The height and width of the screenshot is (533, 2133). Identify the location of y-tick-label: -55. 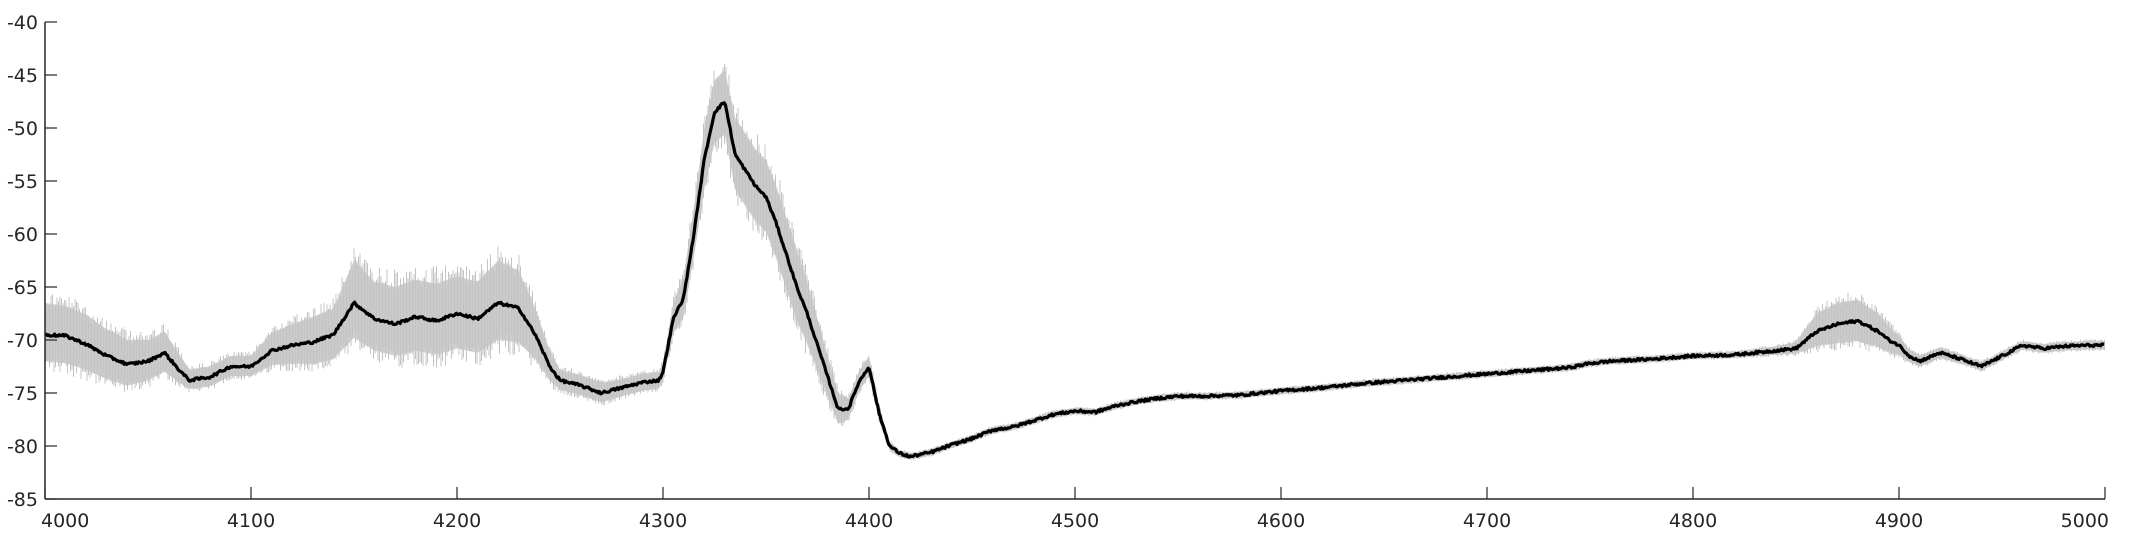
(22, 182).